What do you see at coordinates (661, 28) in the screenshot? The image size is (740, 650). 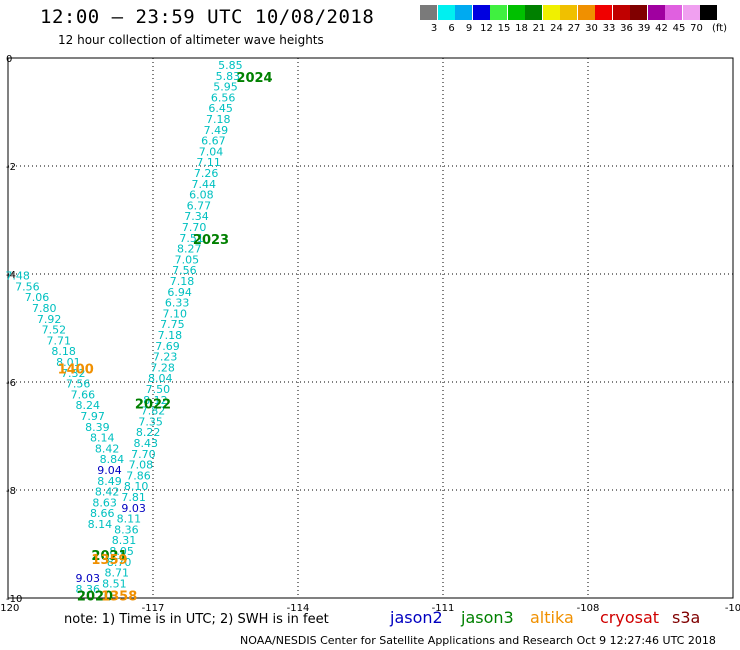 I see `color-scale-label: 42` at bounding box center [661, 28].